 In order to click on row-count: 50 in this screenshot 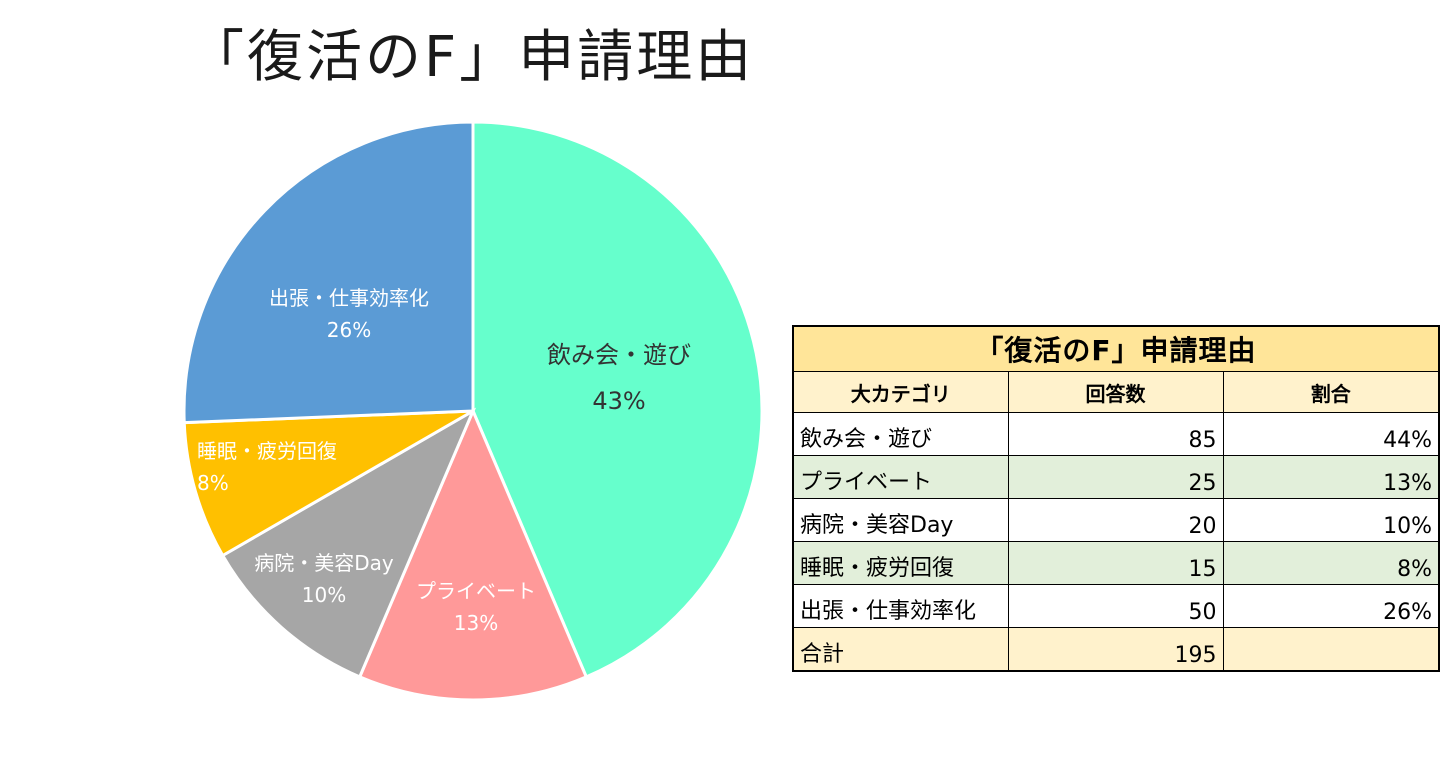, I will do `click(1115, 606)`.